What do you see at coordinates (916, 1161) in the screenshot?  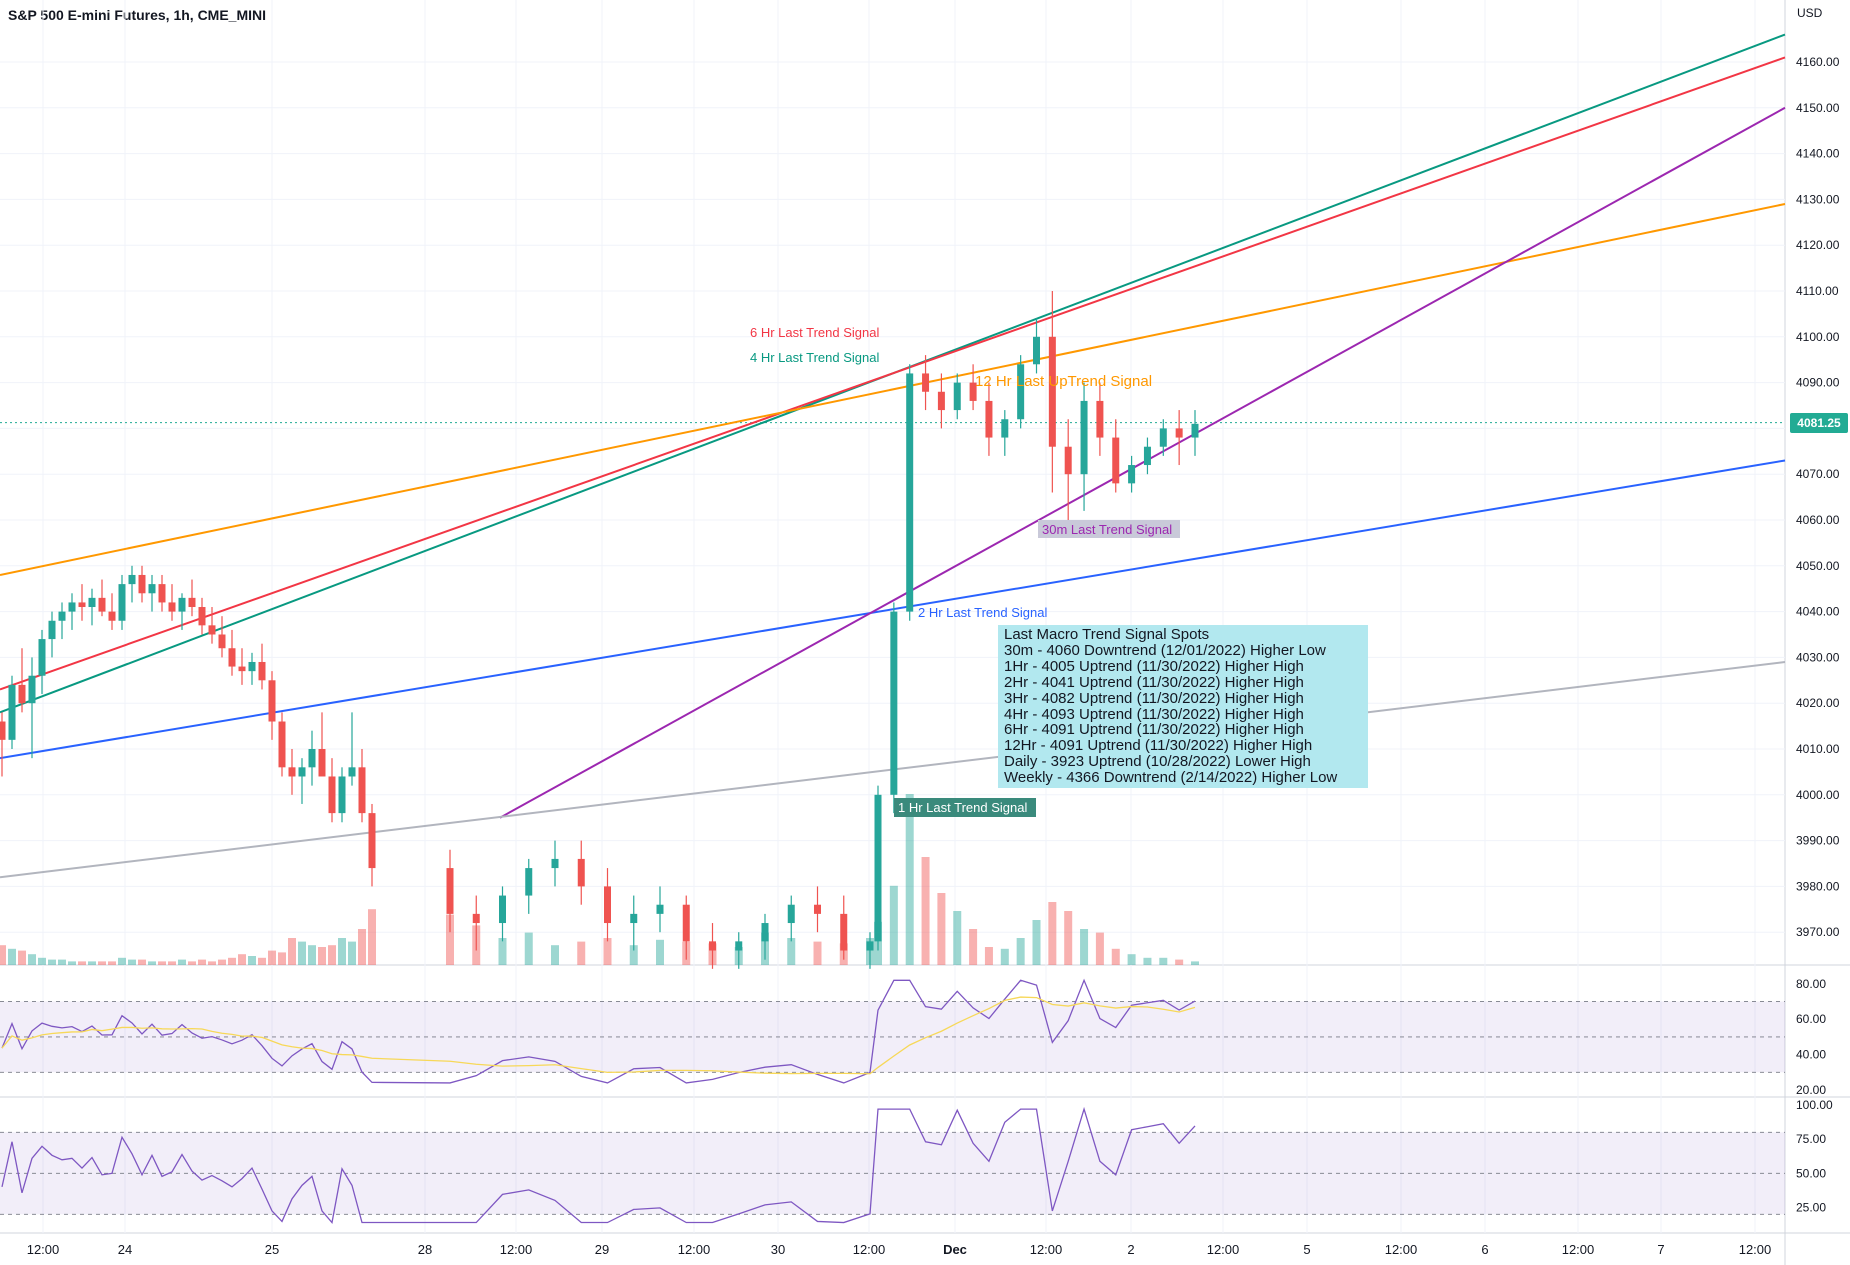 I see `rsi-pane-2: 100.00 75.00 50.00 25.00` at bounding box center [916, 1161].